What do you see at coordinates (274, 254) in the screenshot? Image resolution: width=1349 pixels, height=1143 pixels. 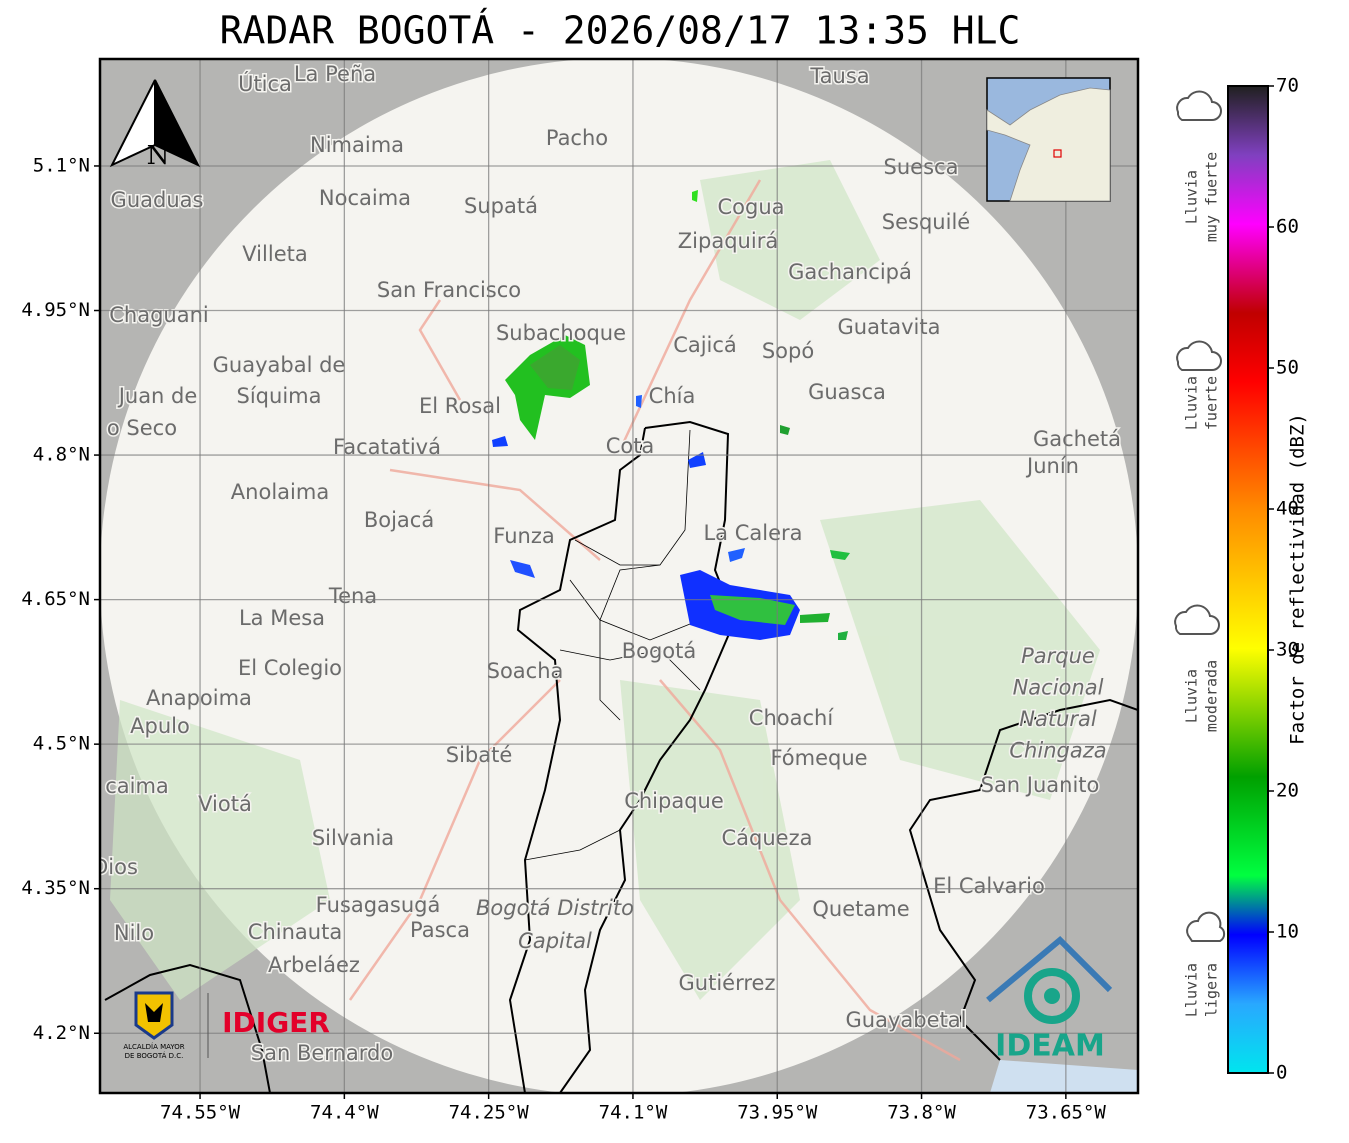 I see `place-label: Villeta` at bounding box center [274, 254].